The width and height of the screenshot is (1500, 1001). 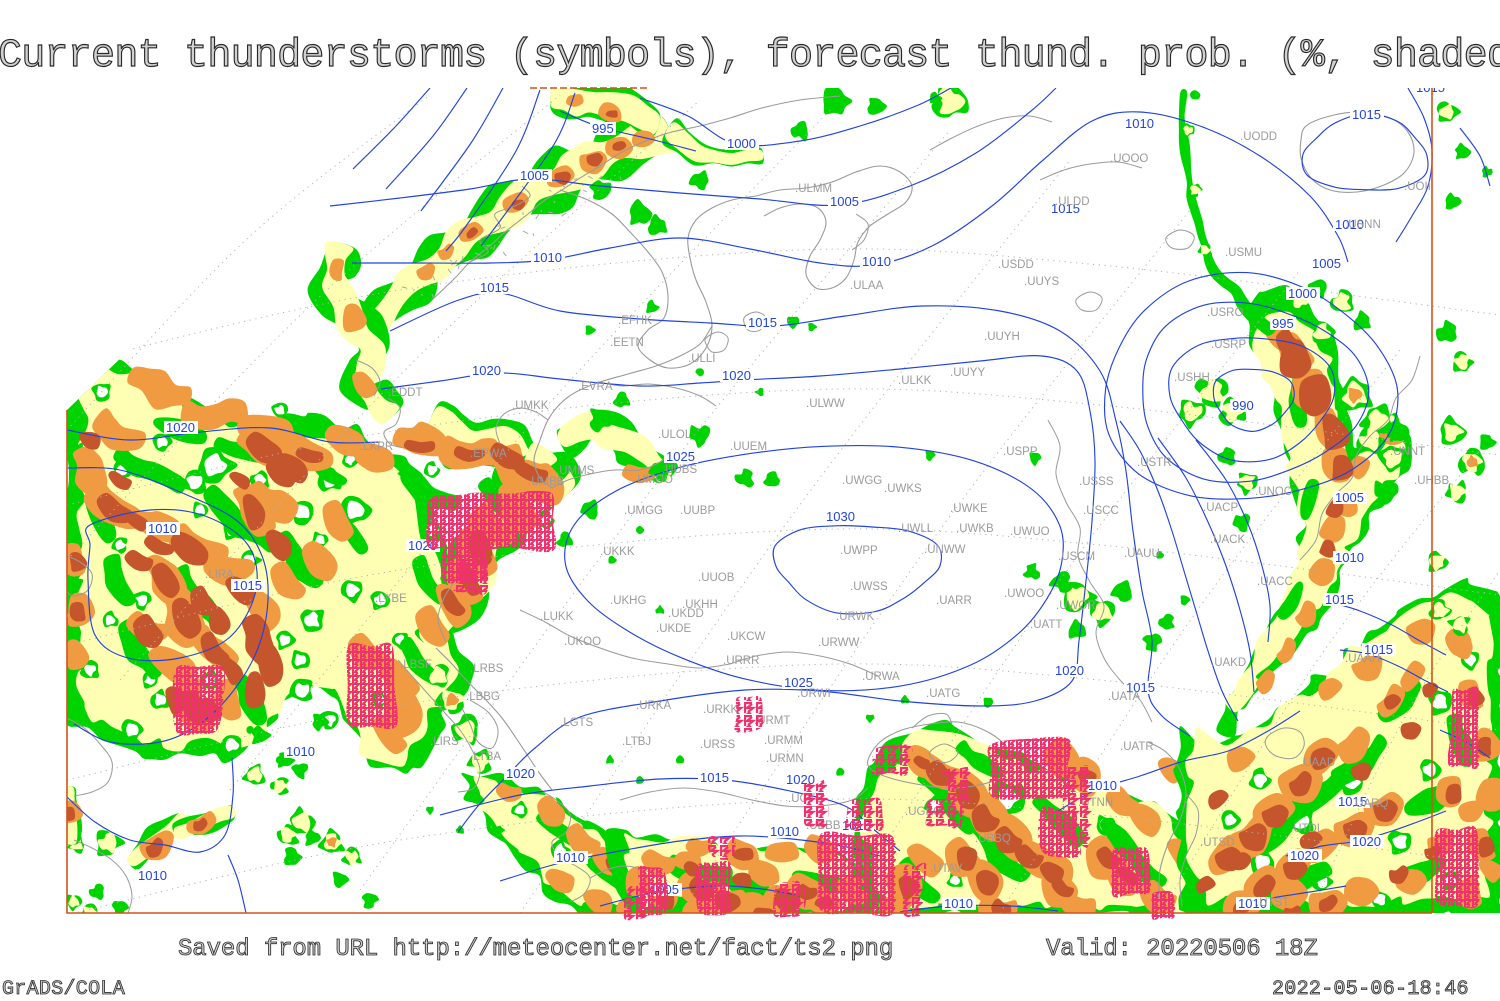 I want to click on svg-text: .USHH, so click(x=1192, y=378).